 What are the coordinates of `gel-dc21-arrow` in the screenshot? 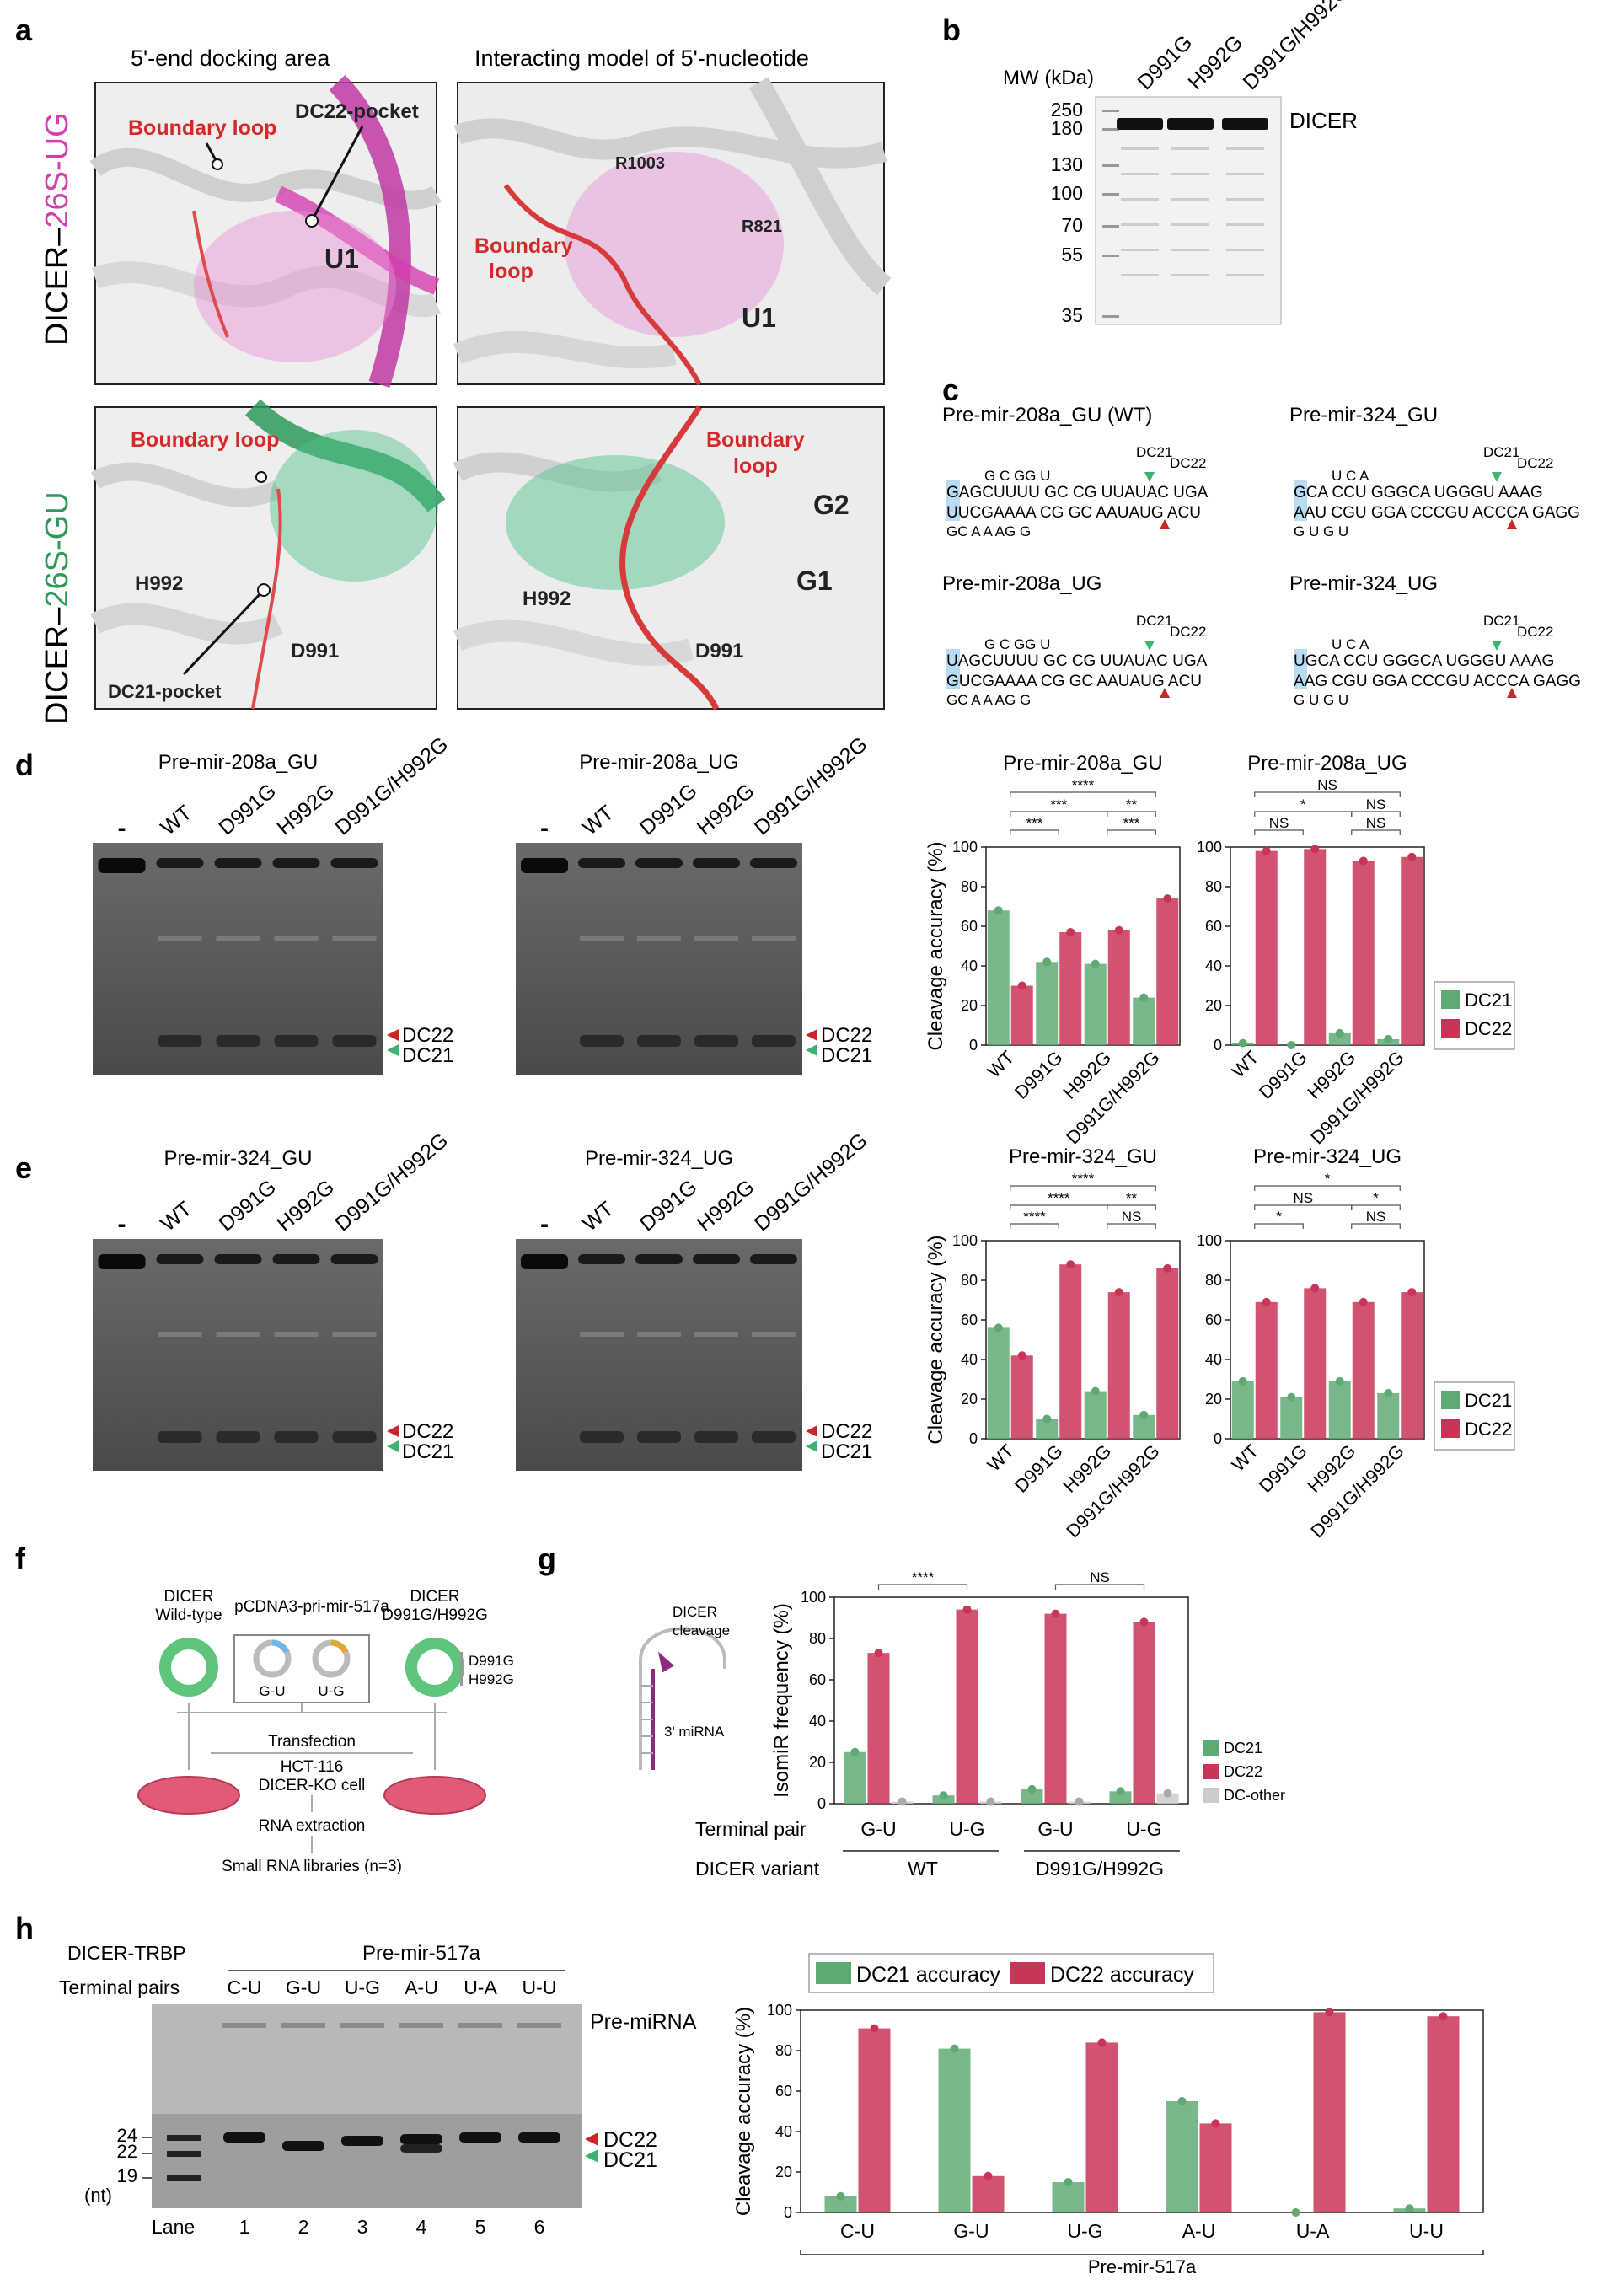 It's located at (393, 1446).